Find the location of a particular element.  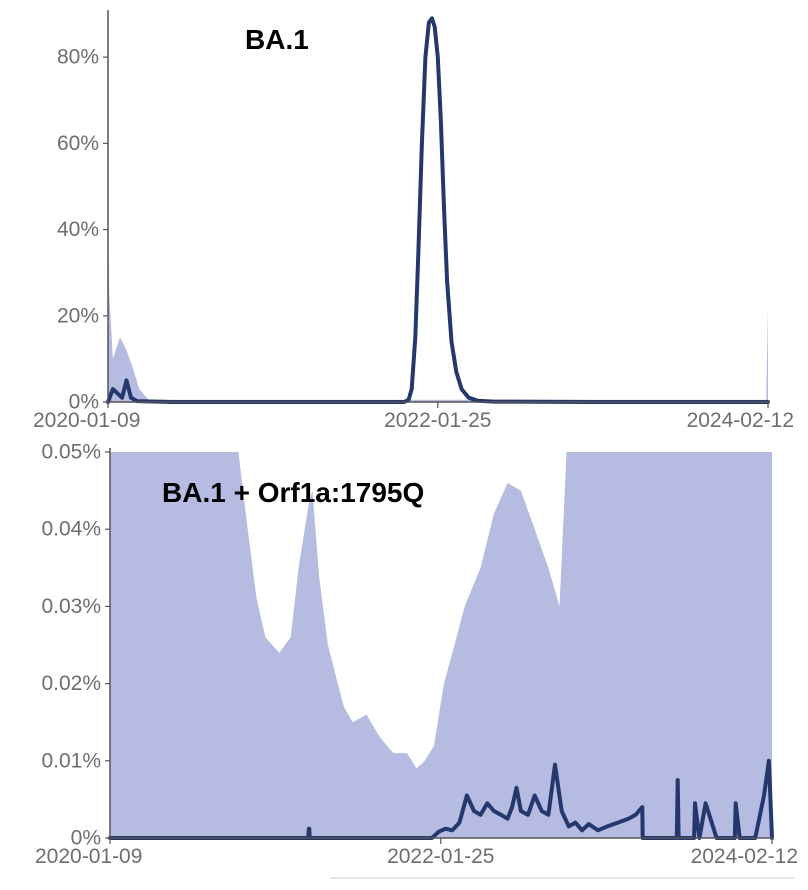

y-tick-label: 0.05% is located at coordinates (71, 452).